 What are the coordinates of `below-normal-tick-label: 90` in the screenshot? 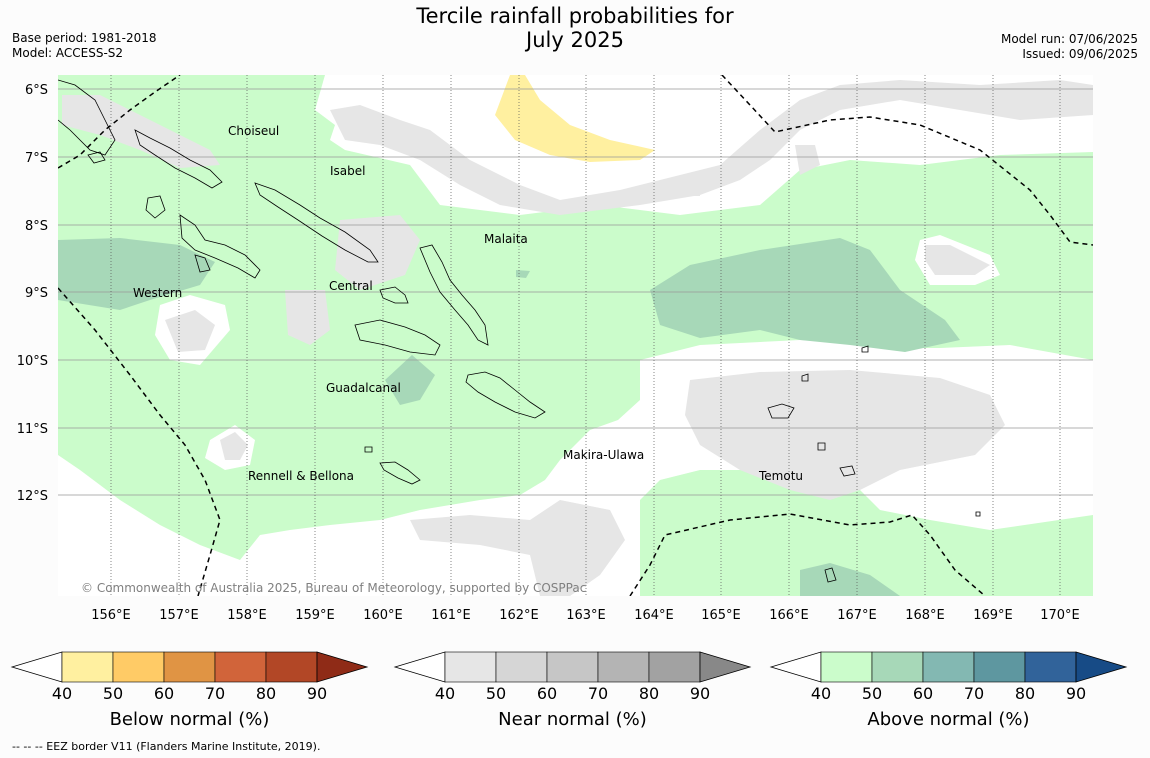 It's located at (317, 693).